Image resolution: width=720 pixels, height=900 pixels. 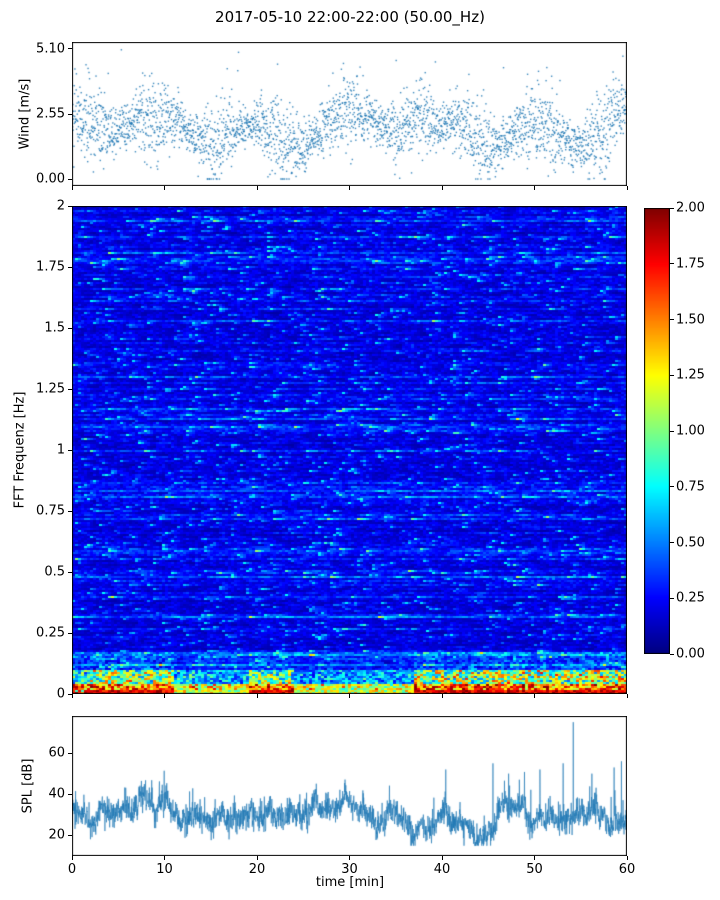 I want to click on spectrogram-ytick-label: 0.75, so click(x=50, y=511).